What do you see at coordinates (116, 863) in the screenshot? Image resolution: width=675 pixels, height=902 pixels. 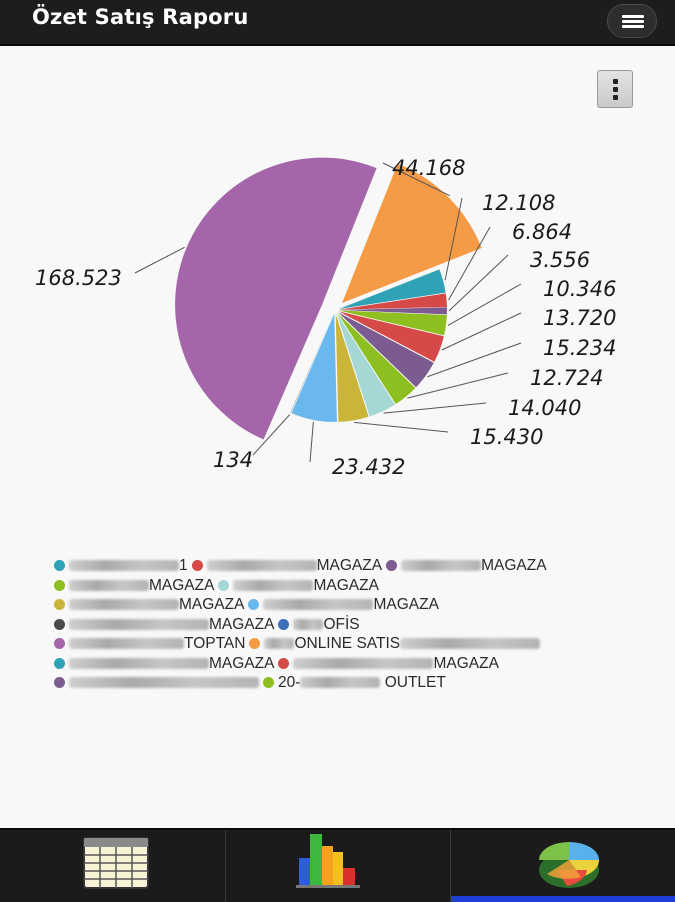 I see `spreadsheet-icon` at bounding box center [116, 863].